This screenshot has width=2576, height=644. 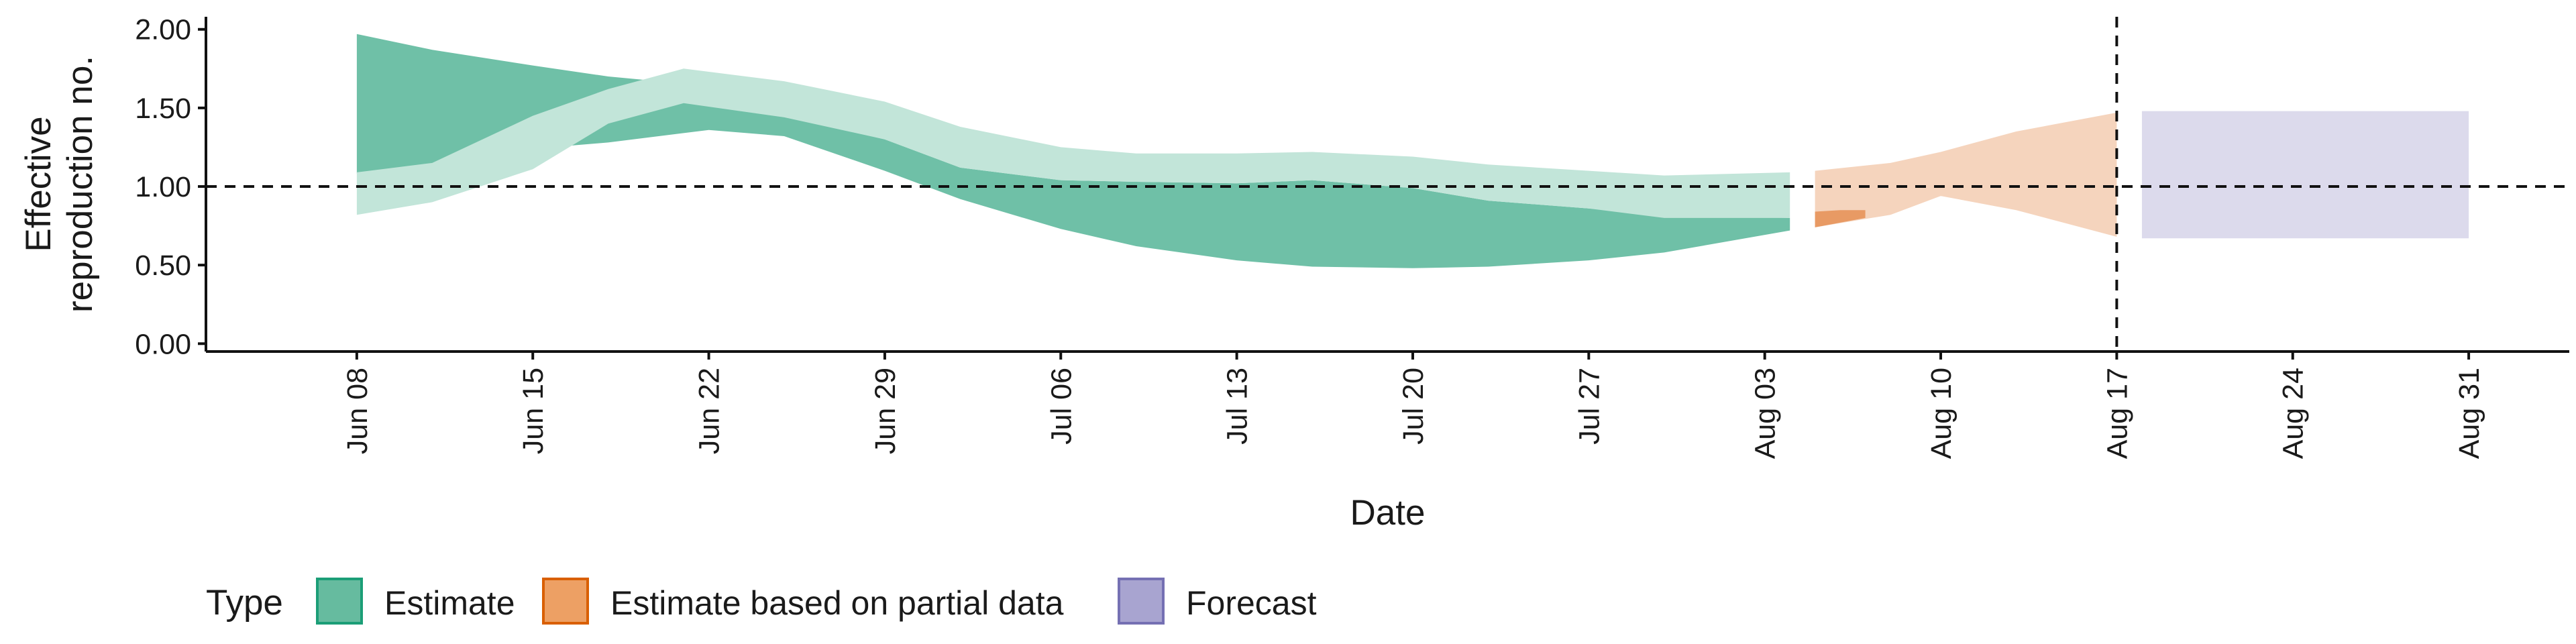 I want to click on y-axis-label-line: Effective, so click(x=38, y=184).